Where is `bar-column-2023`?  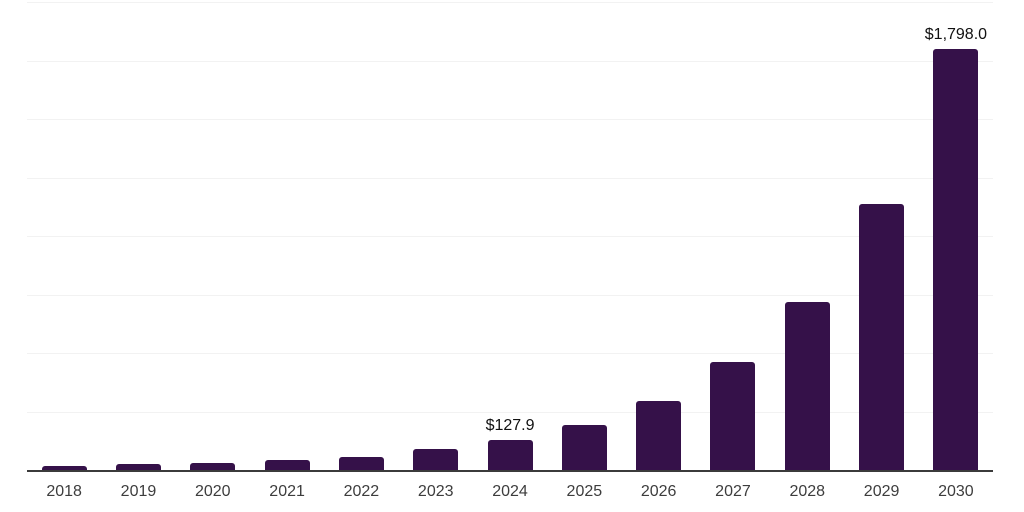
bar-column-2023 is located at coordinates (436, 236).